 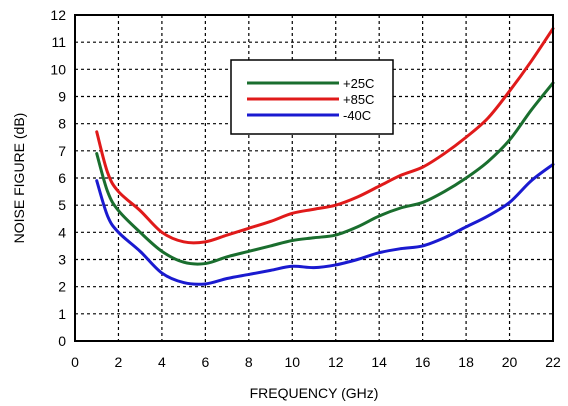 I want to click on y-tick-label: 11, so click(x=58, y=42).